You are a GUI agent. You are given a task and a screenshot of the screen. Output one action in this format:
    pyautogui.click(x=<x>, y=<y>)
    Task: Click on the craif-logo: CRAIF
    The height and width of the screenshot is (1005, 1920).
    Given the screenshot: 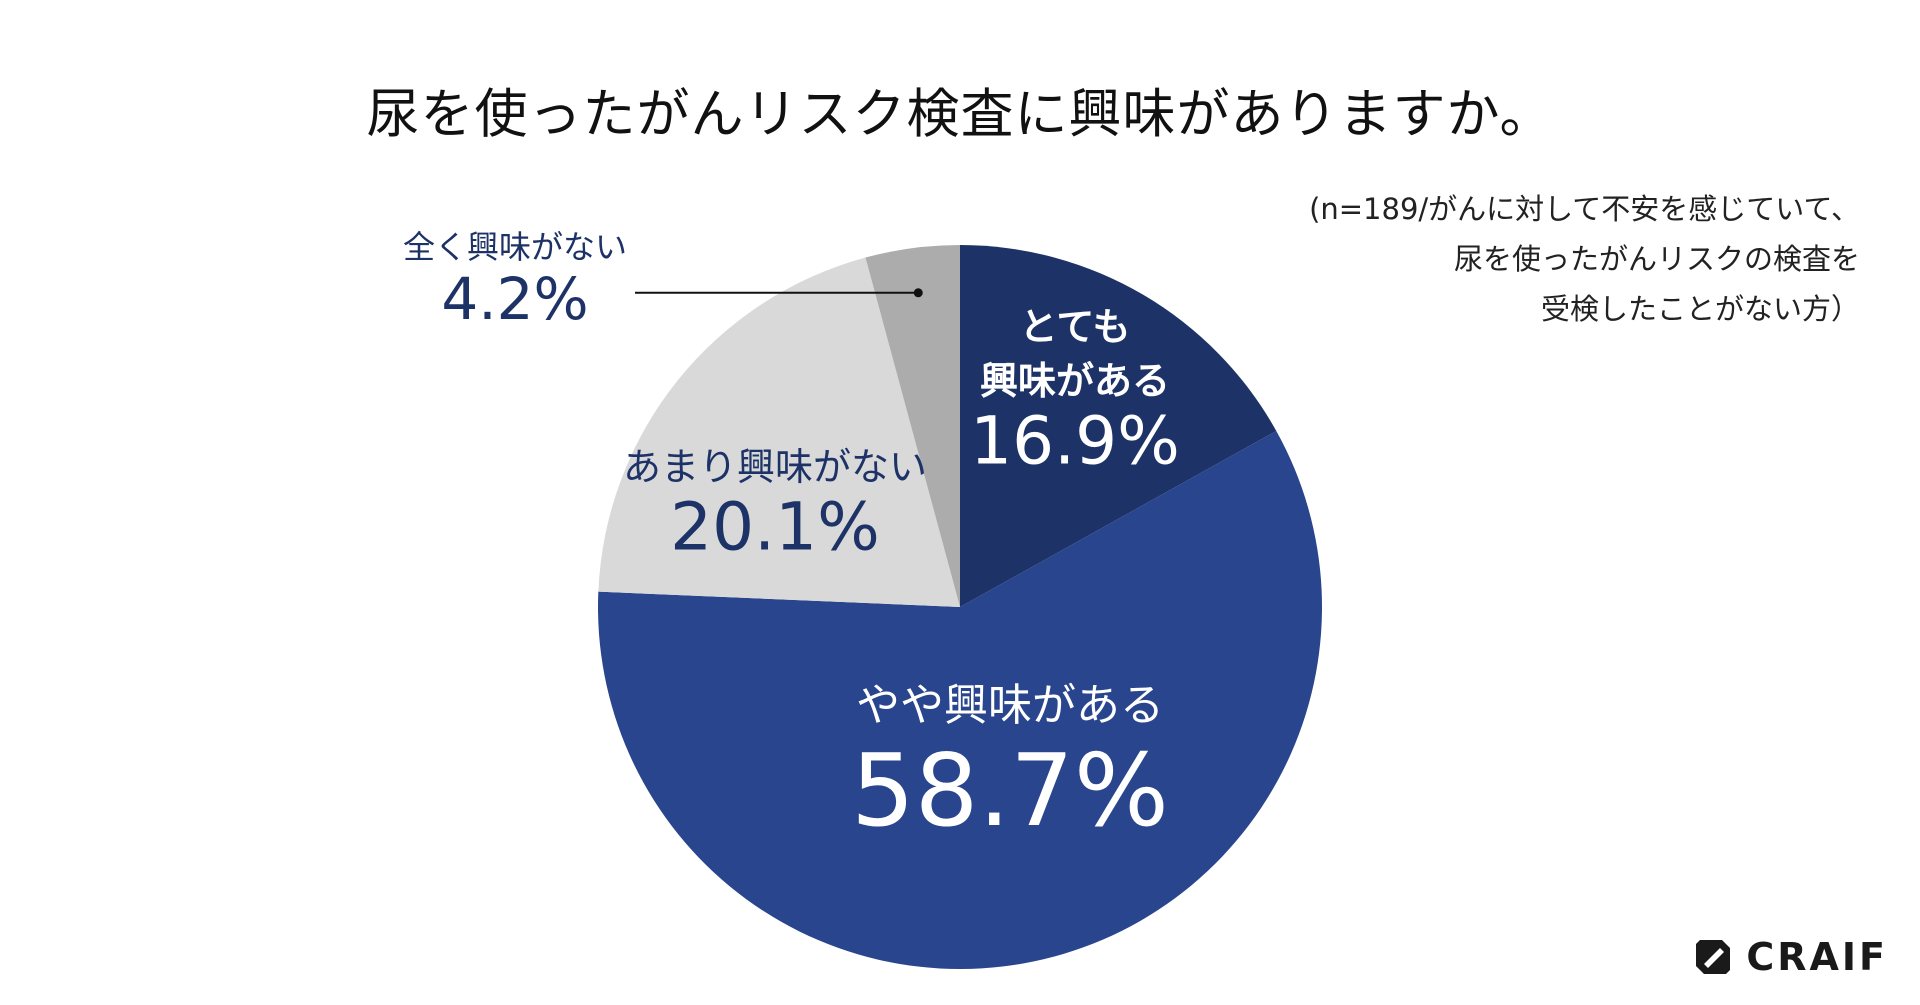 What is the action you would take?
    pyautogui.click(x=1790, y=957)
    